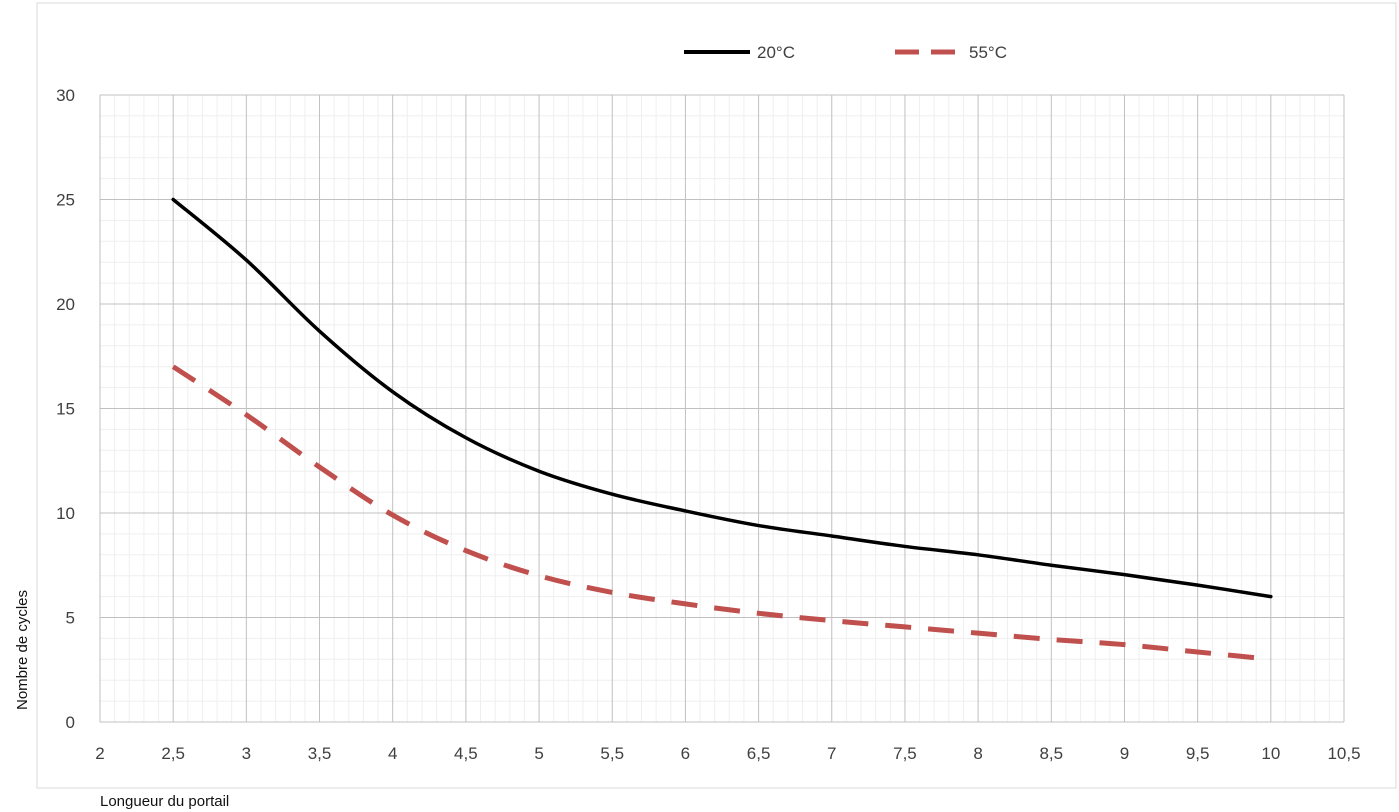  Describe the element at coordinates (1051, 753) in the screenshot. I see `x-tick-label: 8,5` at that location.